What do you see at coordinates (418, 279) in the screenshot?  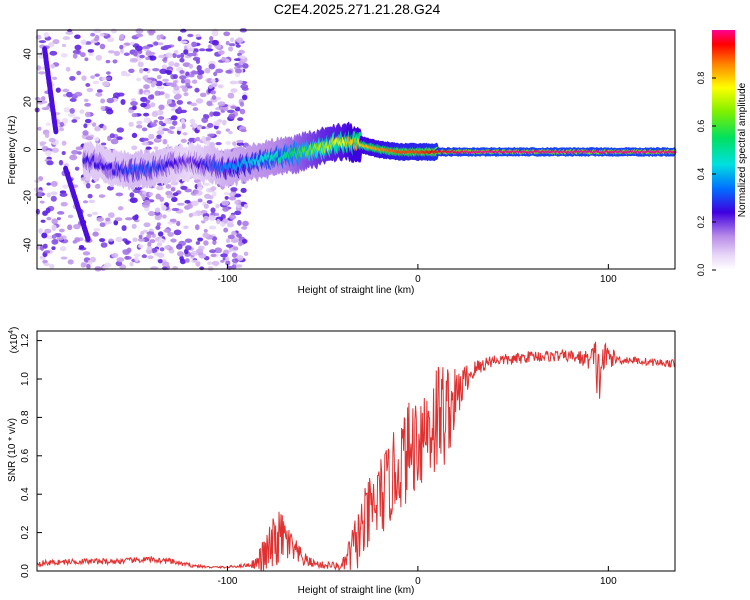 I see `spectrogram-xtick-label: 0` at bounding box center [418, 279].